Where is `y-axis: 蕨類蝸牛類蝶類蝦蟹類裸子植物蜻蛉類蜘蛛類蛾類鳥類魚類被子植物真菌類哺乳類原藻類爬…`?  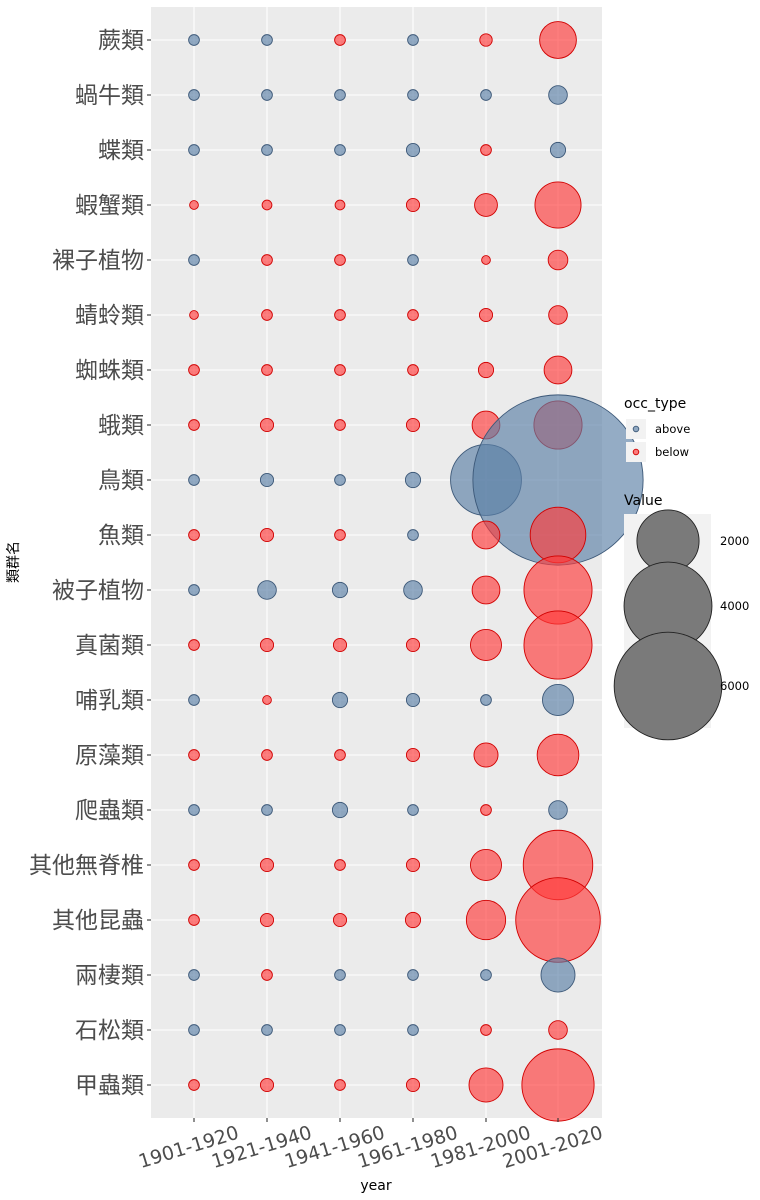
y-axis: 蕨類蝸牛類蝶類蝦蟹類裸子植物蜻蛉類蜘蛛類蛾類鳥類魚類被子植物真菌類哺乳類原藻類爬… is located at coordinates (90, 563).